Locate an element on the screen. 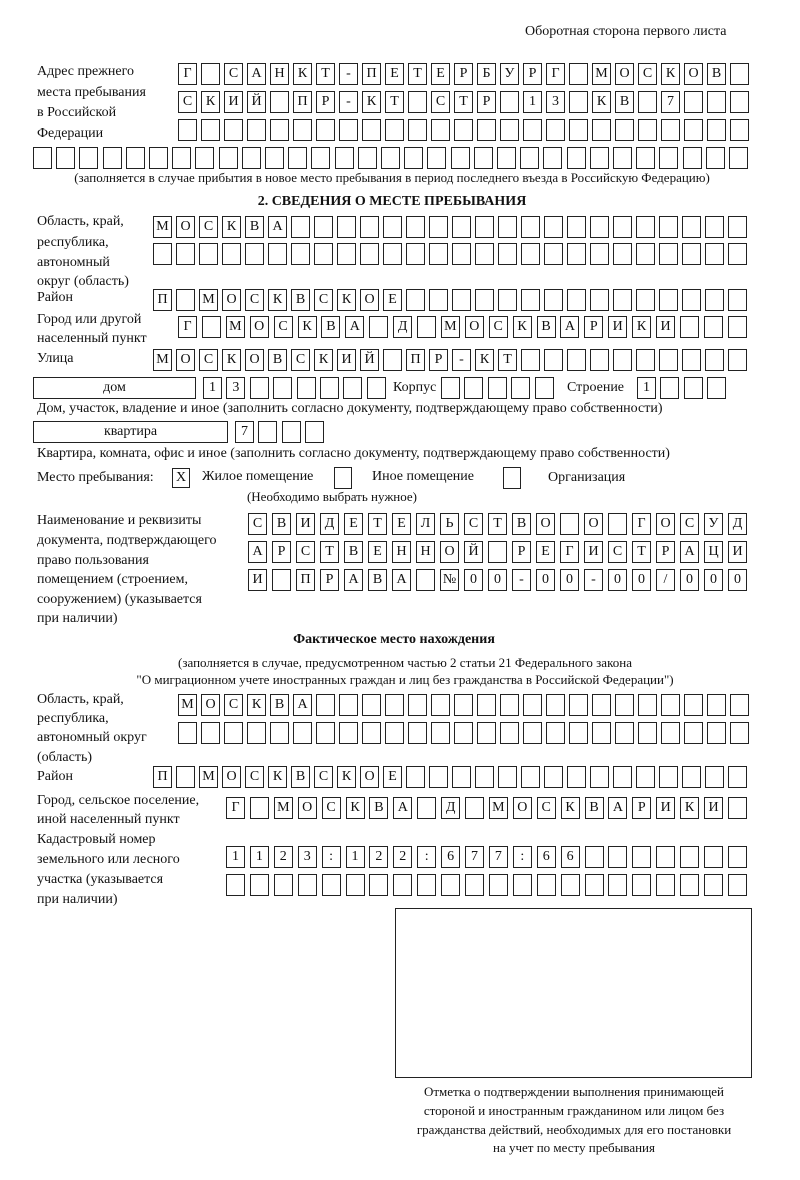 The image size is (800, 1180). option-residential-checkbox: X is located at coordinates (181, 478).